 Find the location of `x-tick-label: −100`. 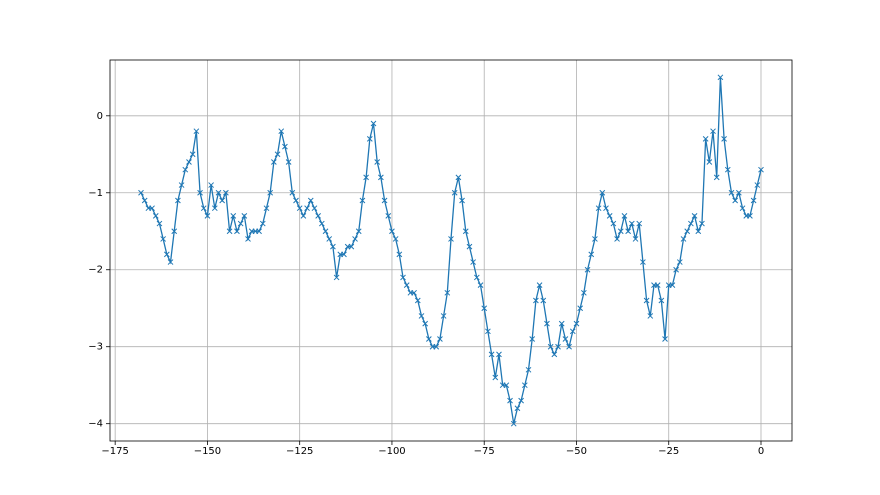

x-tick-label: −100 is located at coordinates (391, 451).